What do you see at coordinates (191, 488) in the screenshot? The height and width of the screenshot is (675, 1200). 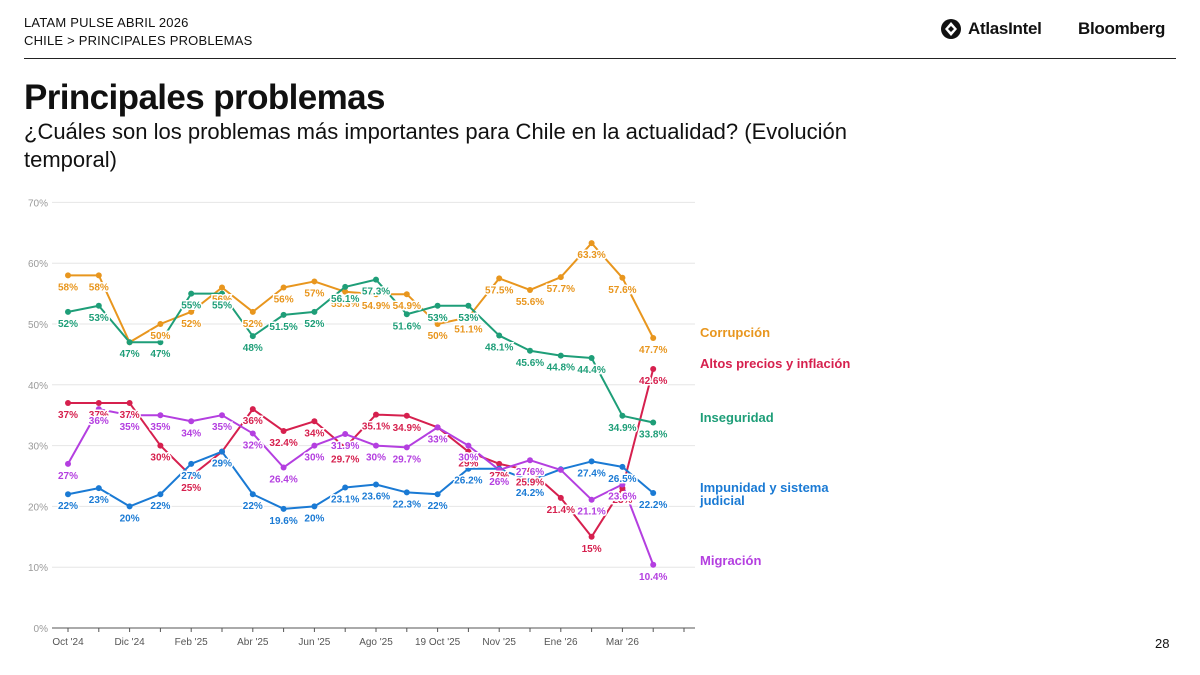 I see `data-label: 25%` at bounding box center [191, 488].